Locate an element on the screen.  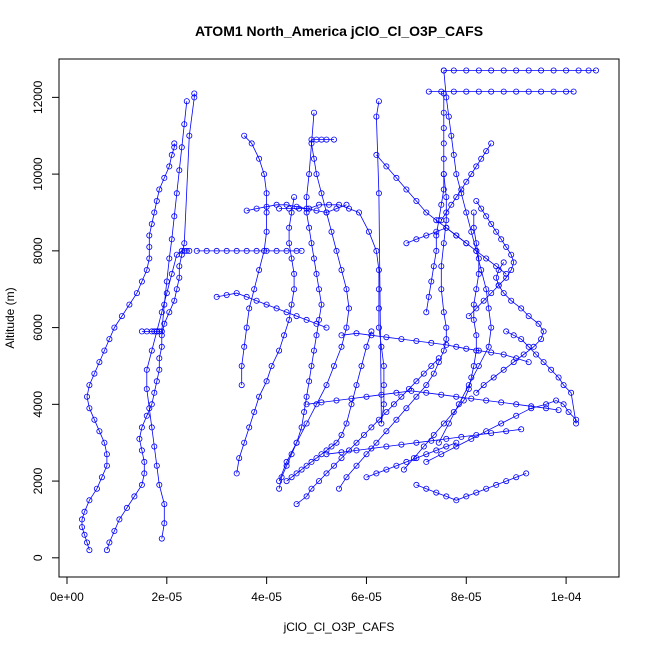
y-tick-label: 12000 is located at coordinates (38, 97).